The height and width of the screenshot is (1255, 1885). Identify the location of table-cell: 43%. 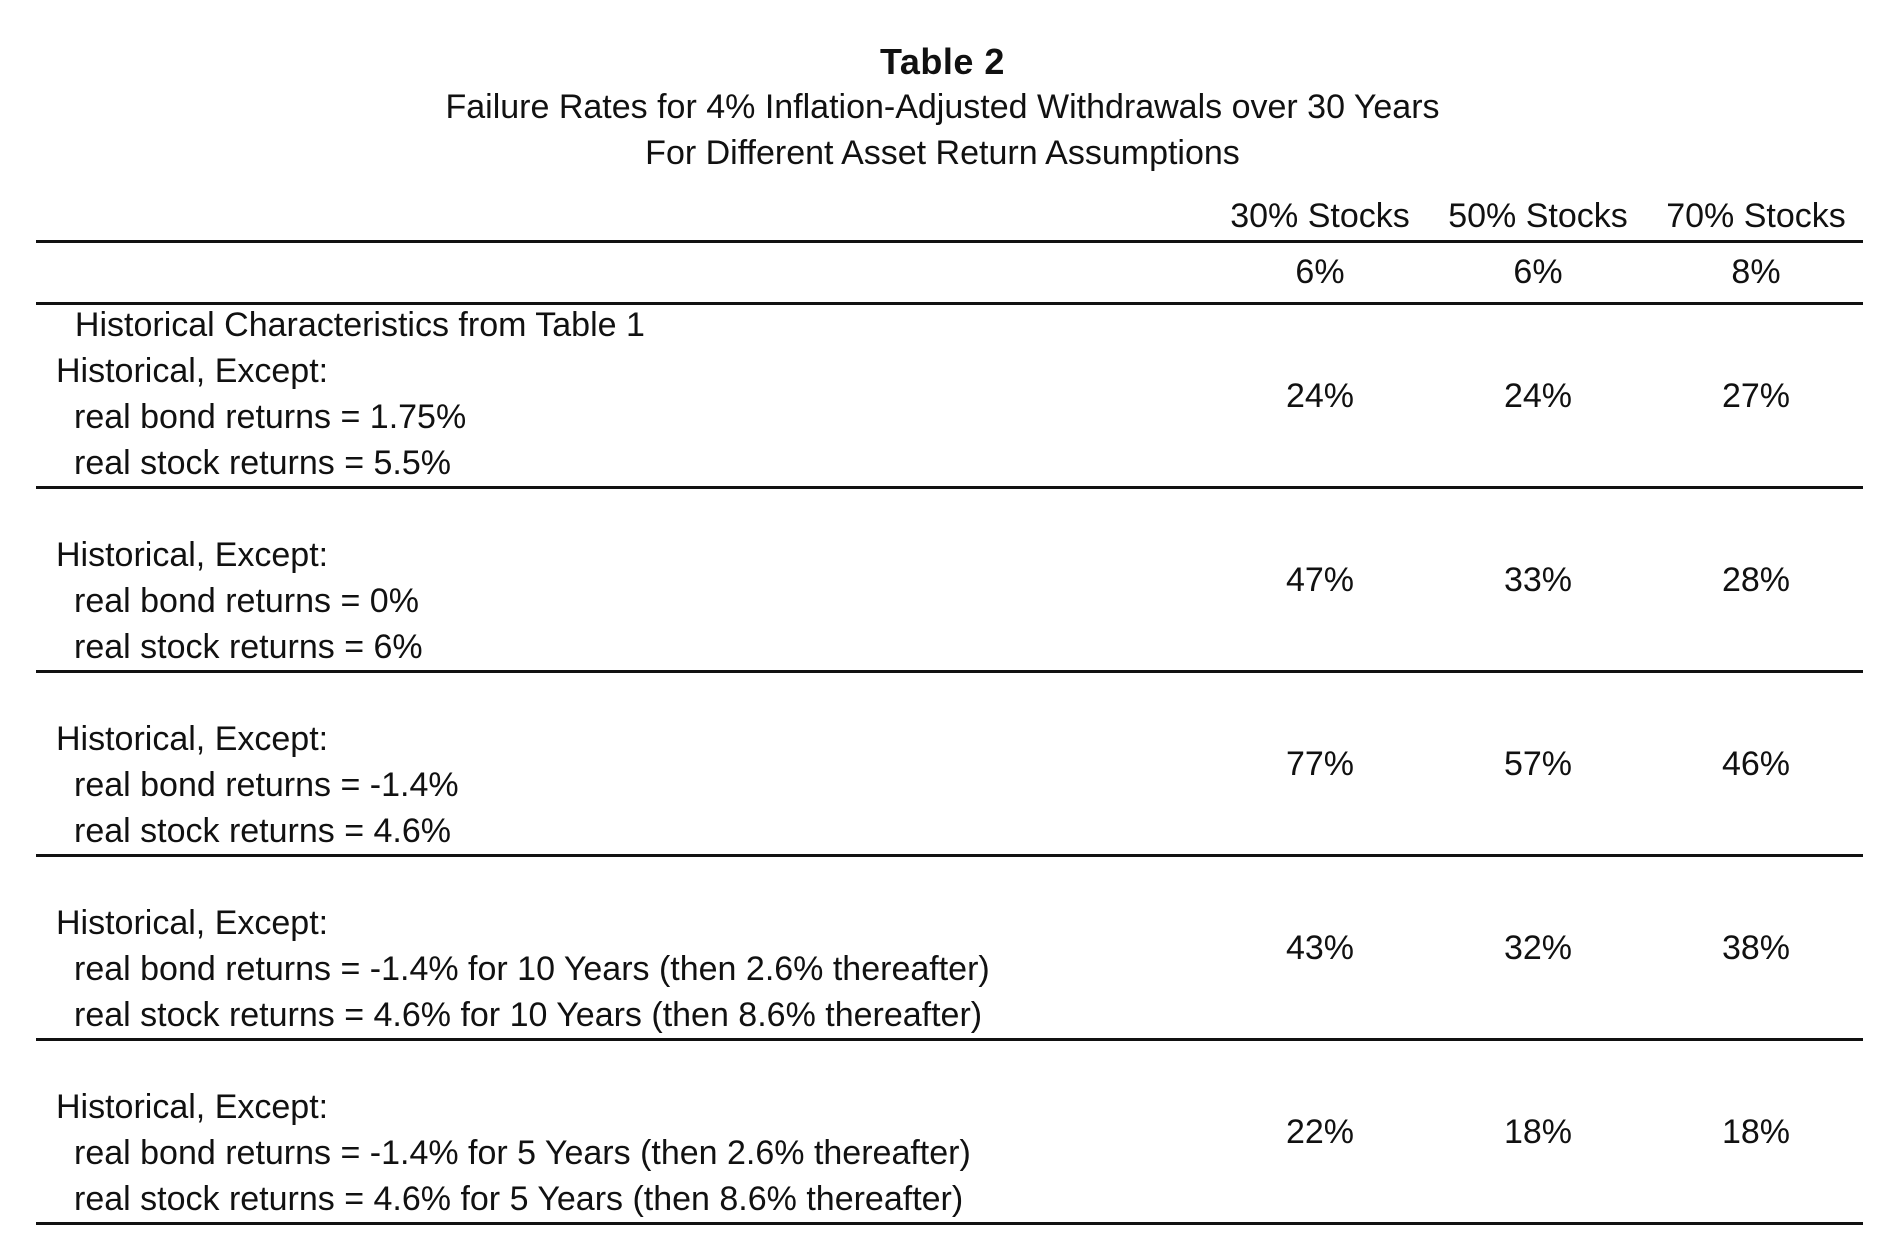
(1320, 948).